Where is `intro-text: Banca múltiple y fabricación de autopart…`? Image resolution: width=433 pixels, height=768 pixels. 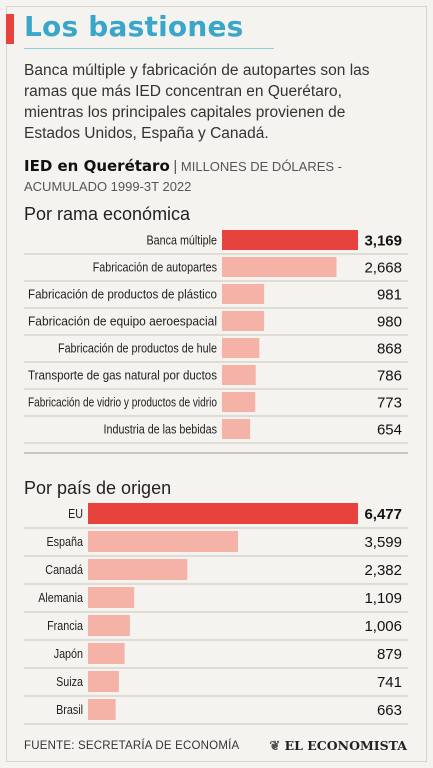
intro-text: Banca múltiple y fabricación de autopart… is located at coordinates (197, 102).